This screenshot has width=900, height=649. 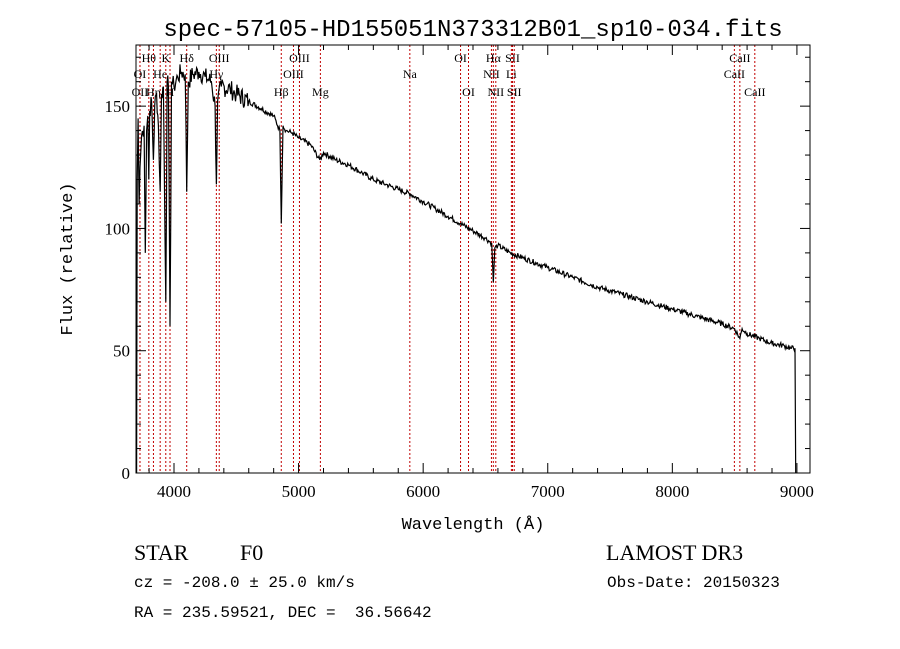 I want to click on coordinates-text: RA = 235.59521, DEC = 36.56642, so click(x=283, y=613).